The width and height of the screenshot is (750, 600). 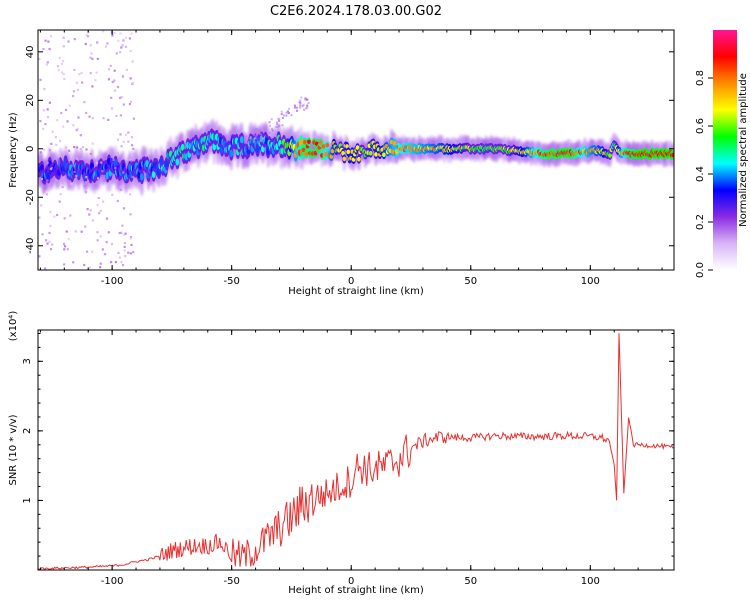 I want to click on spectrogram-xlabel: Height of straight line (km), so click(x=356, y=291).